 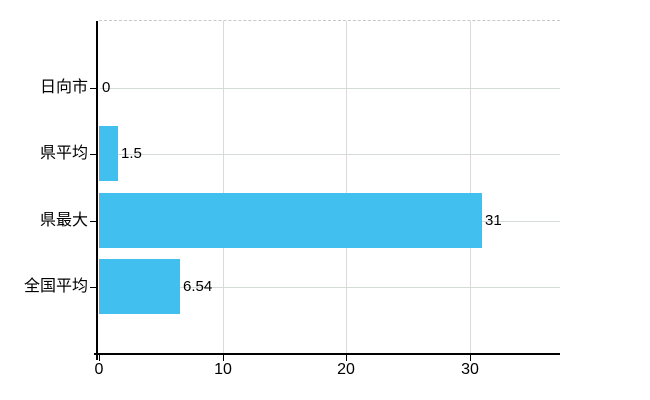 I want to click on x-tick-label-10: 10, so click(x=223, y=369).